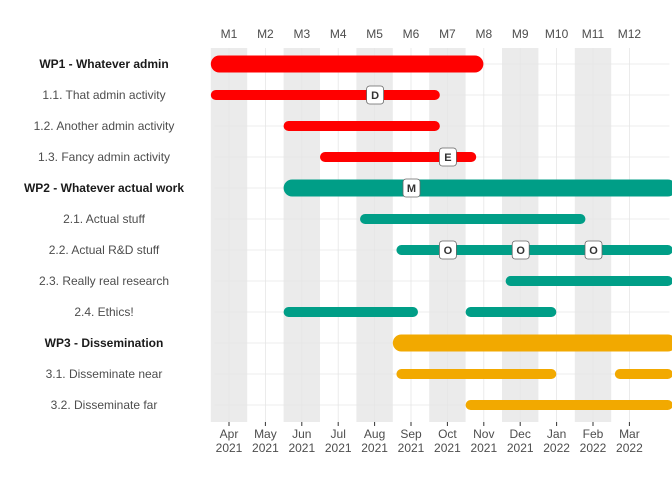  What do you see at coordinates (104, 126) in the screenshot?
I see `activity-label: 1.2. Another admin activity` at bounding box center [104, 126].